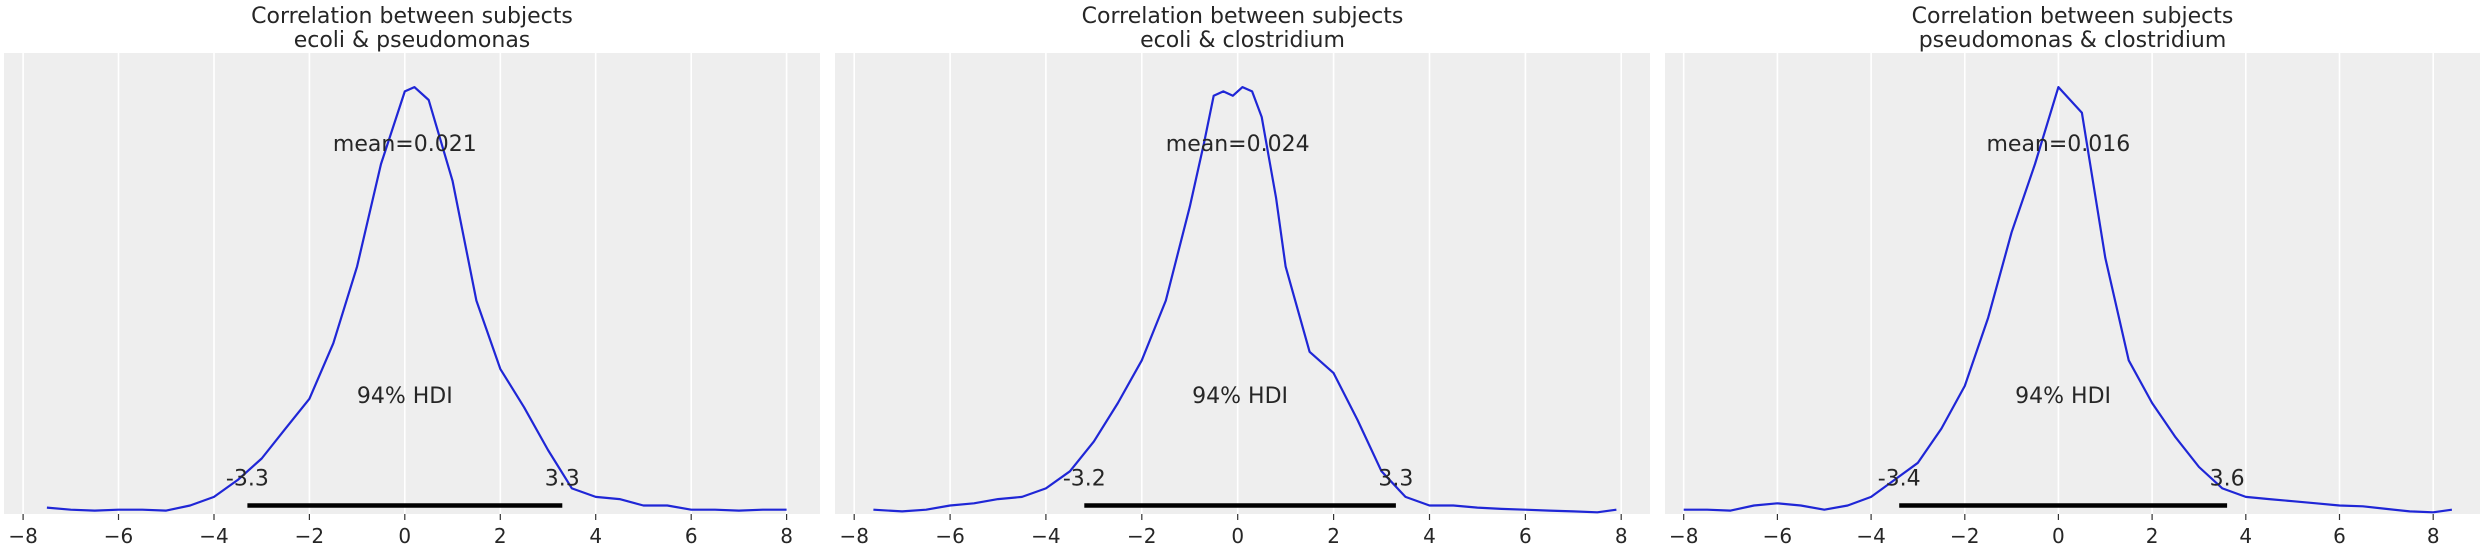  Describe the element at coordinates (1238, 144) in the screenshot. I see `mean-label: mean=0.024` at that location.